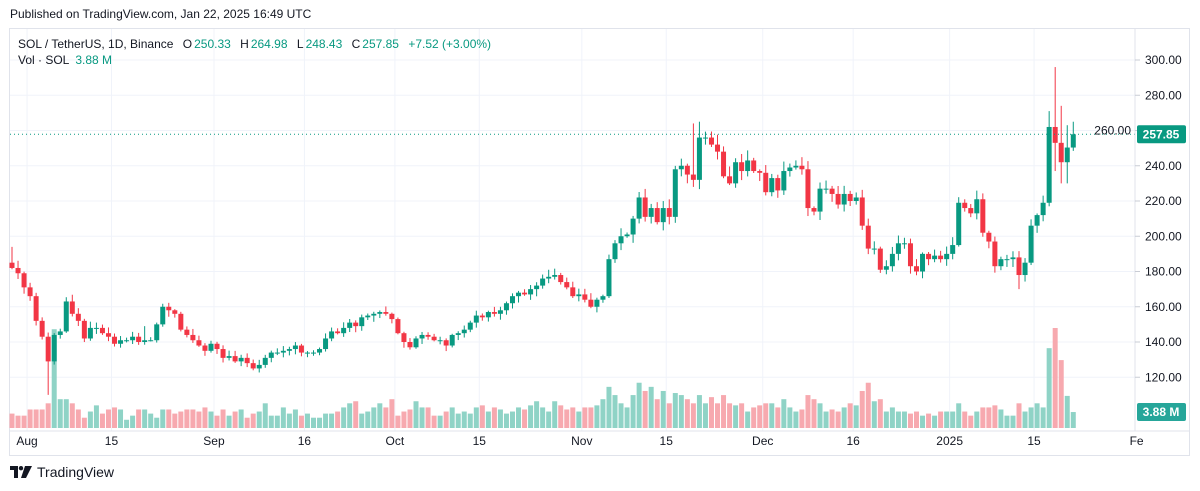 This screenshot has height=491, width=1200. I want to click on last-volume-badge: 3.88 M, so click(1161, 412).